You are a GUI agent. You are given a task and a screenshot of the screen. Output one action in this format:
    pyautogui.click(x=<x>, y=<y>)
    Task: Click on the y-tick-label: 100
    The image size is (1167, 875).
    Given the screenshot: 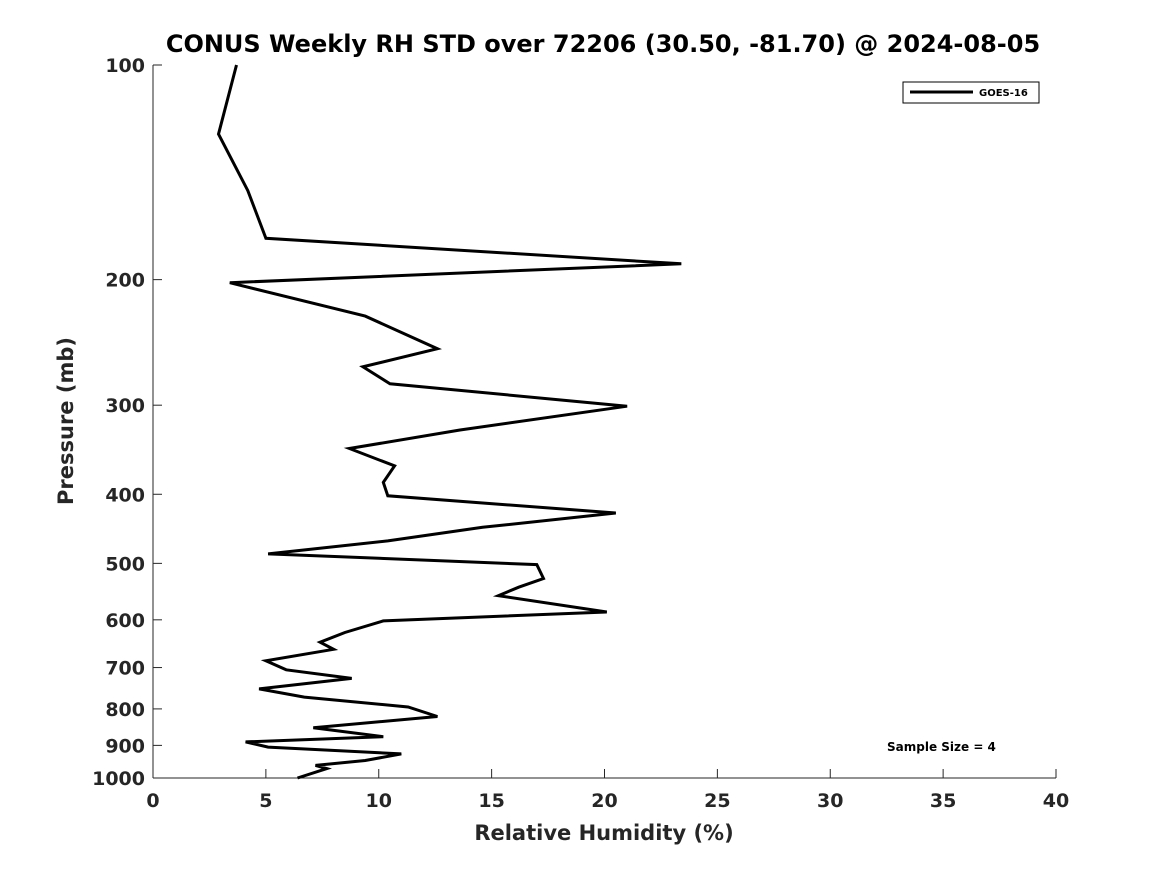 What is the action you would take?
    pyautogui.click(x=125, y=66)
    